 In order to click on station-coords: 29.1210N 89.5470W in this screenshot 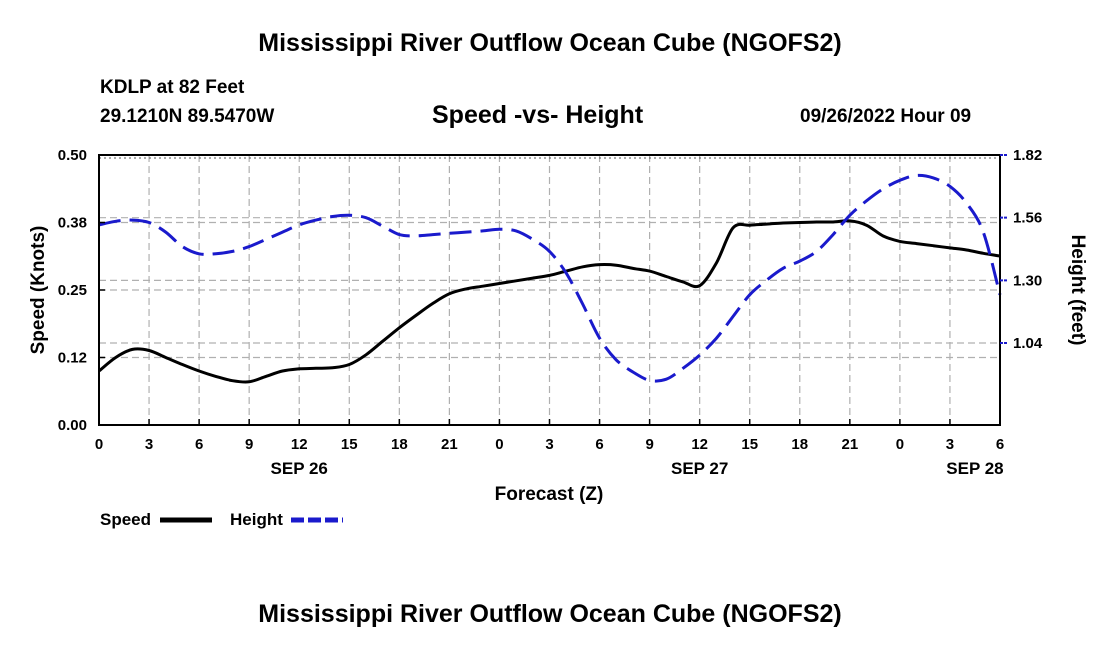, I will do `click(187, 116)`.